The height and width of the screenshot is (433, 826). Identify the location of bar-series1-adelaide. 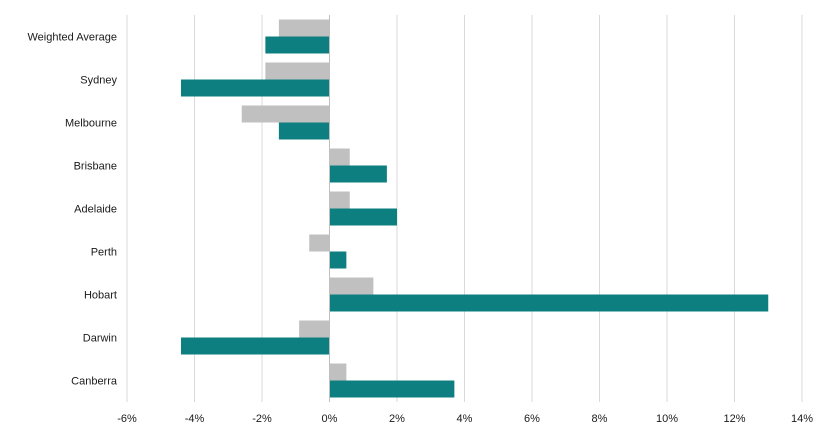
(339, 200).